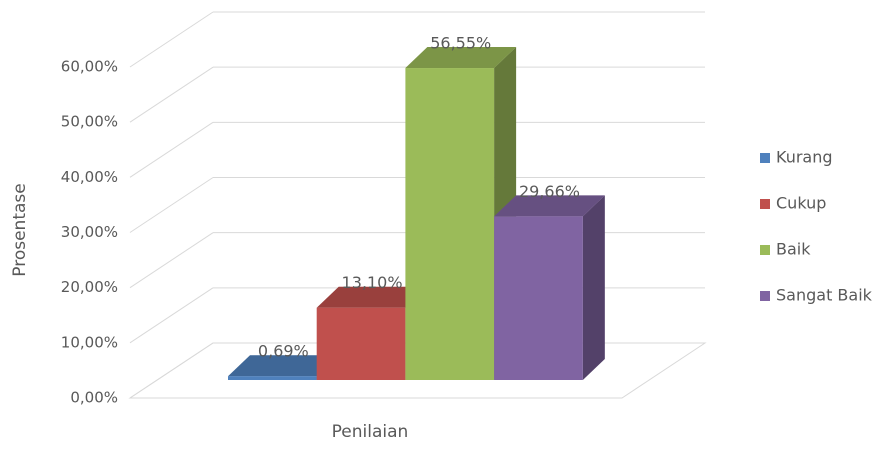  I want to click on value-label: 0,69%, so click(283, 351).